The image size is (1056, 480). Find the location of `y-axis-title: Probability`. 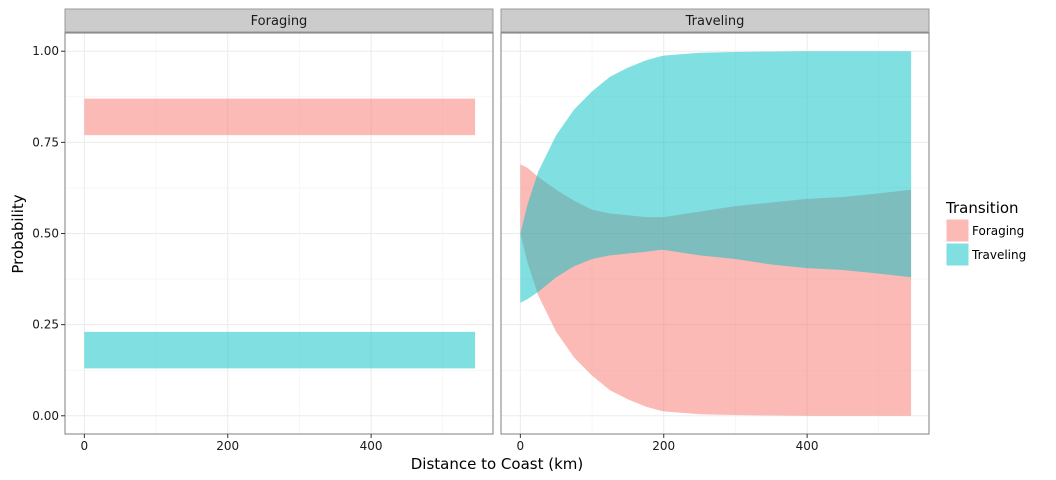

y-axis-title: Probability is located at coordinates (18, 233).